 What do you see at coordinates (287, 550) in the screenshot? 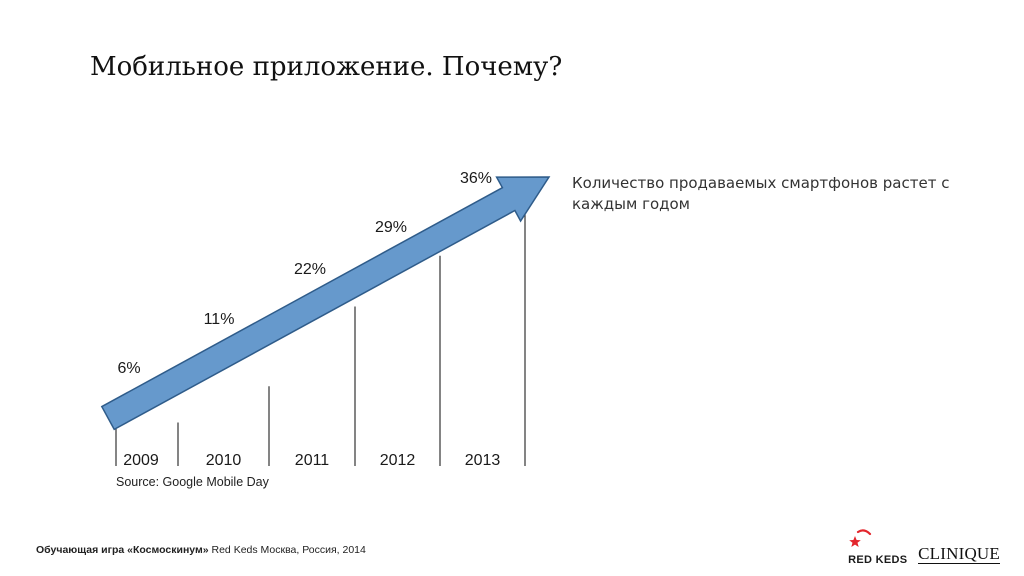
I see `footer-rest: Red Keds Москва, Россия, 2014` at bounding box center [287, 550].